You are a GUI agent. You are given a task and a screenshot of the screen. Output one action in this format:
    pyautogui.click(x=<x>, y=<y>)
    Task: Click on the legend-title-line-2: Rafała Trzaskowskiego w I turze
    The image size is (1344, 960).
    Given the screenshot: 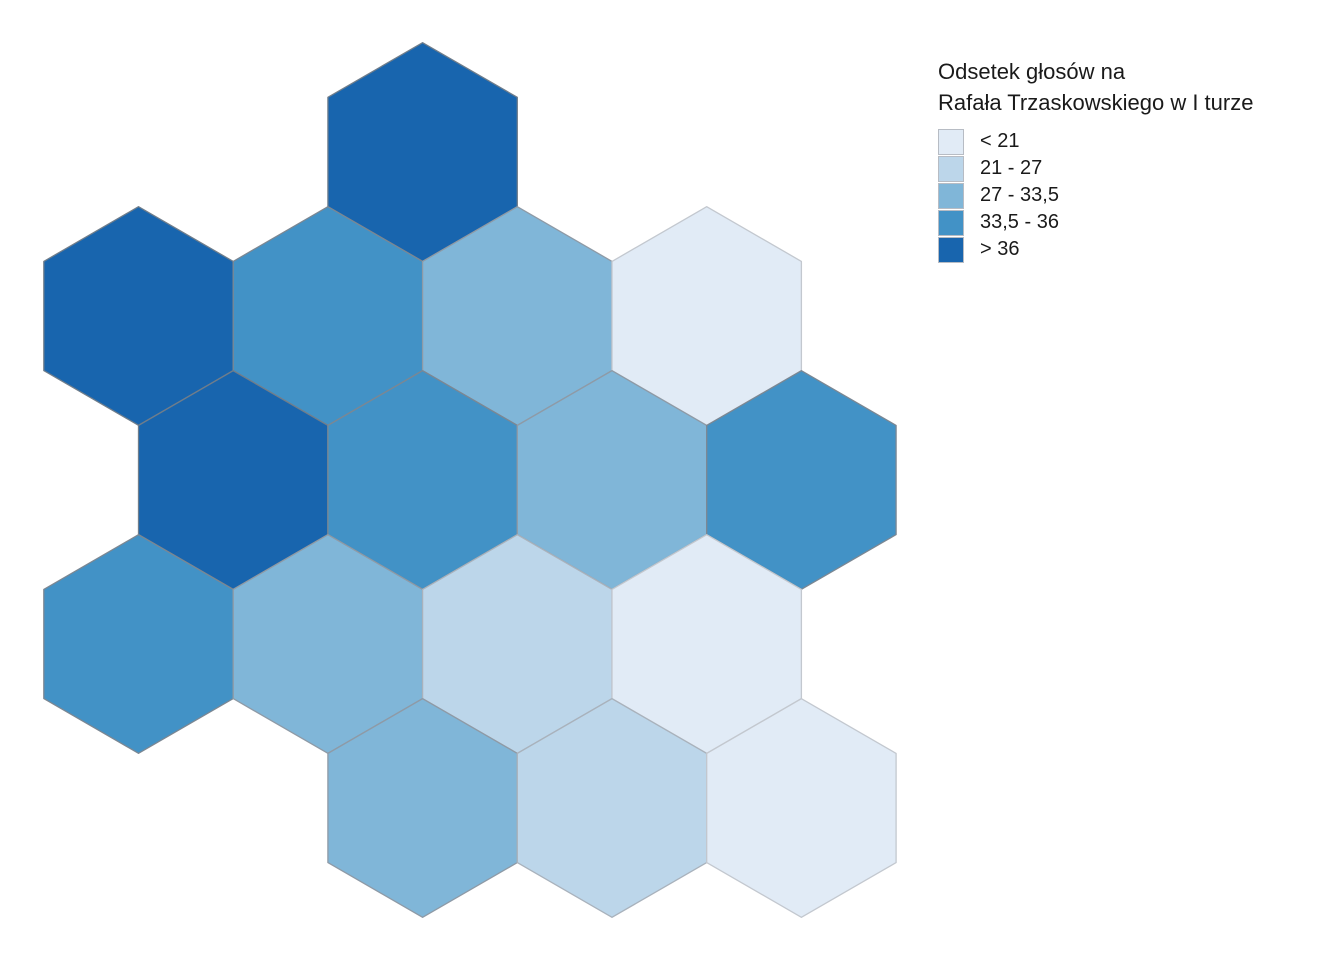 What is the action you would take?
    pyautogui.click(x=1096, y=102)
    